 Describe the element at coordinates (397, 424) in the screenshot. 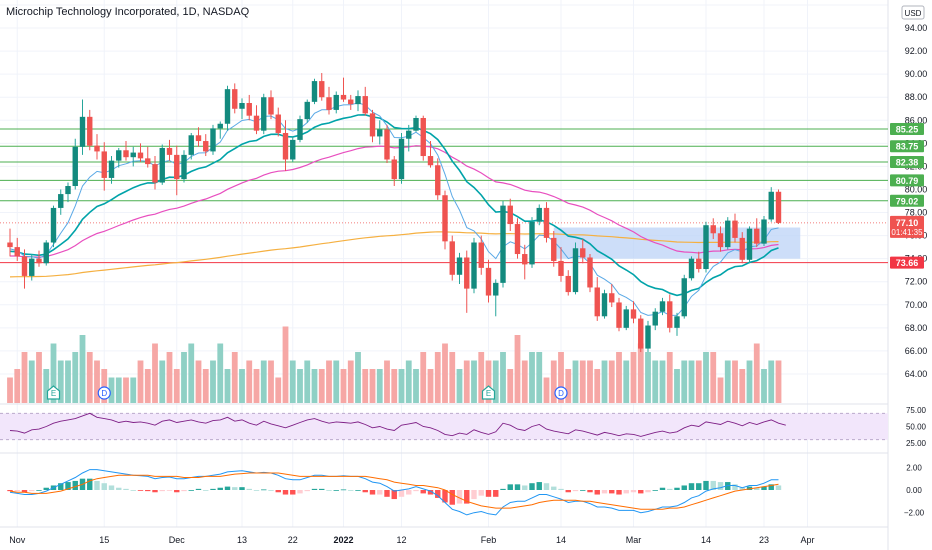

I see `rsi-line` at that location.